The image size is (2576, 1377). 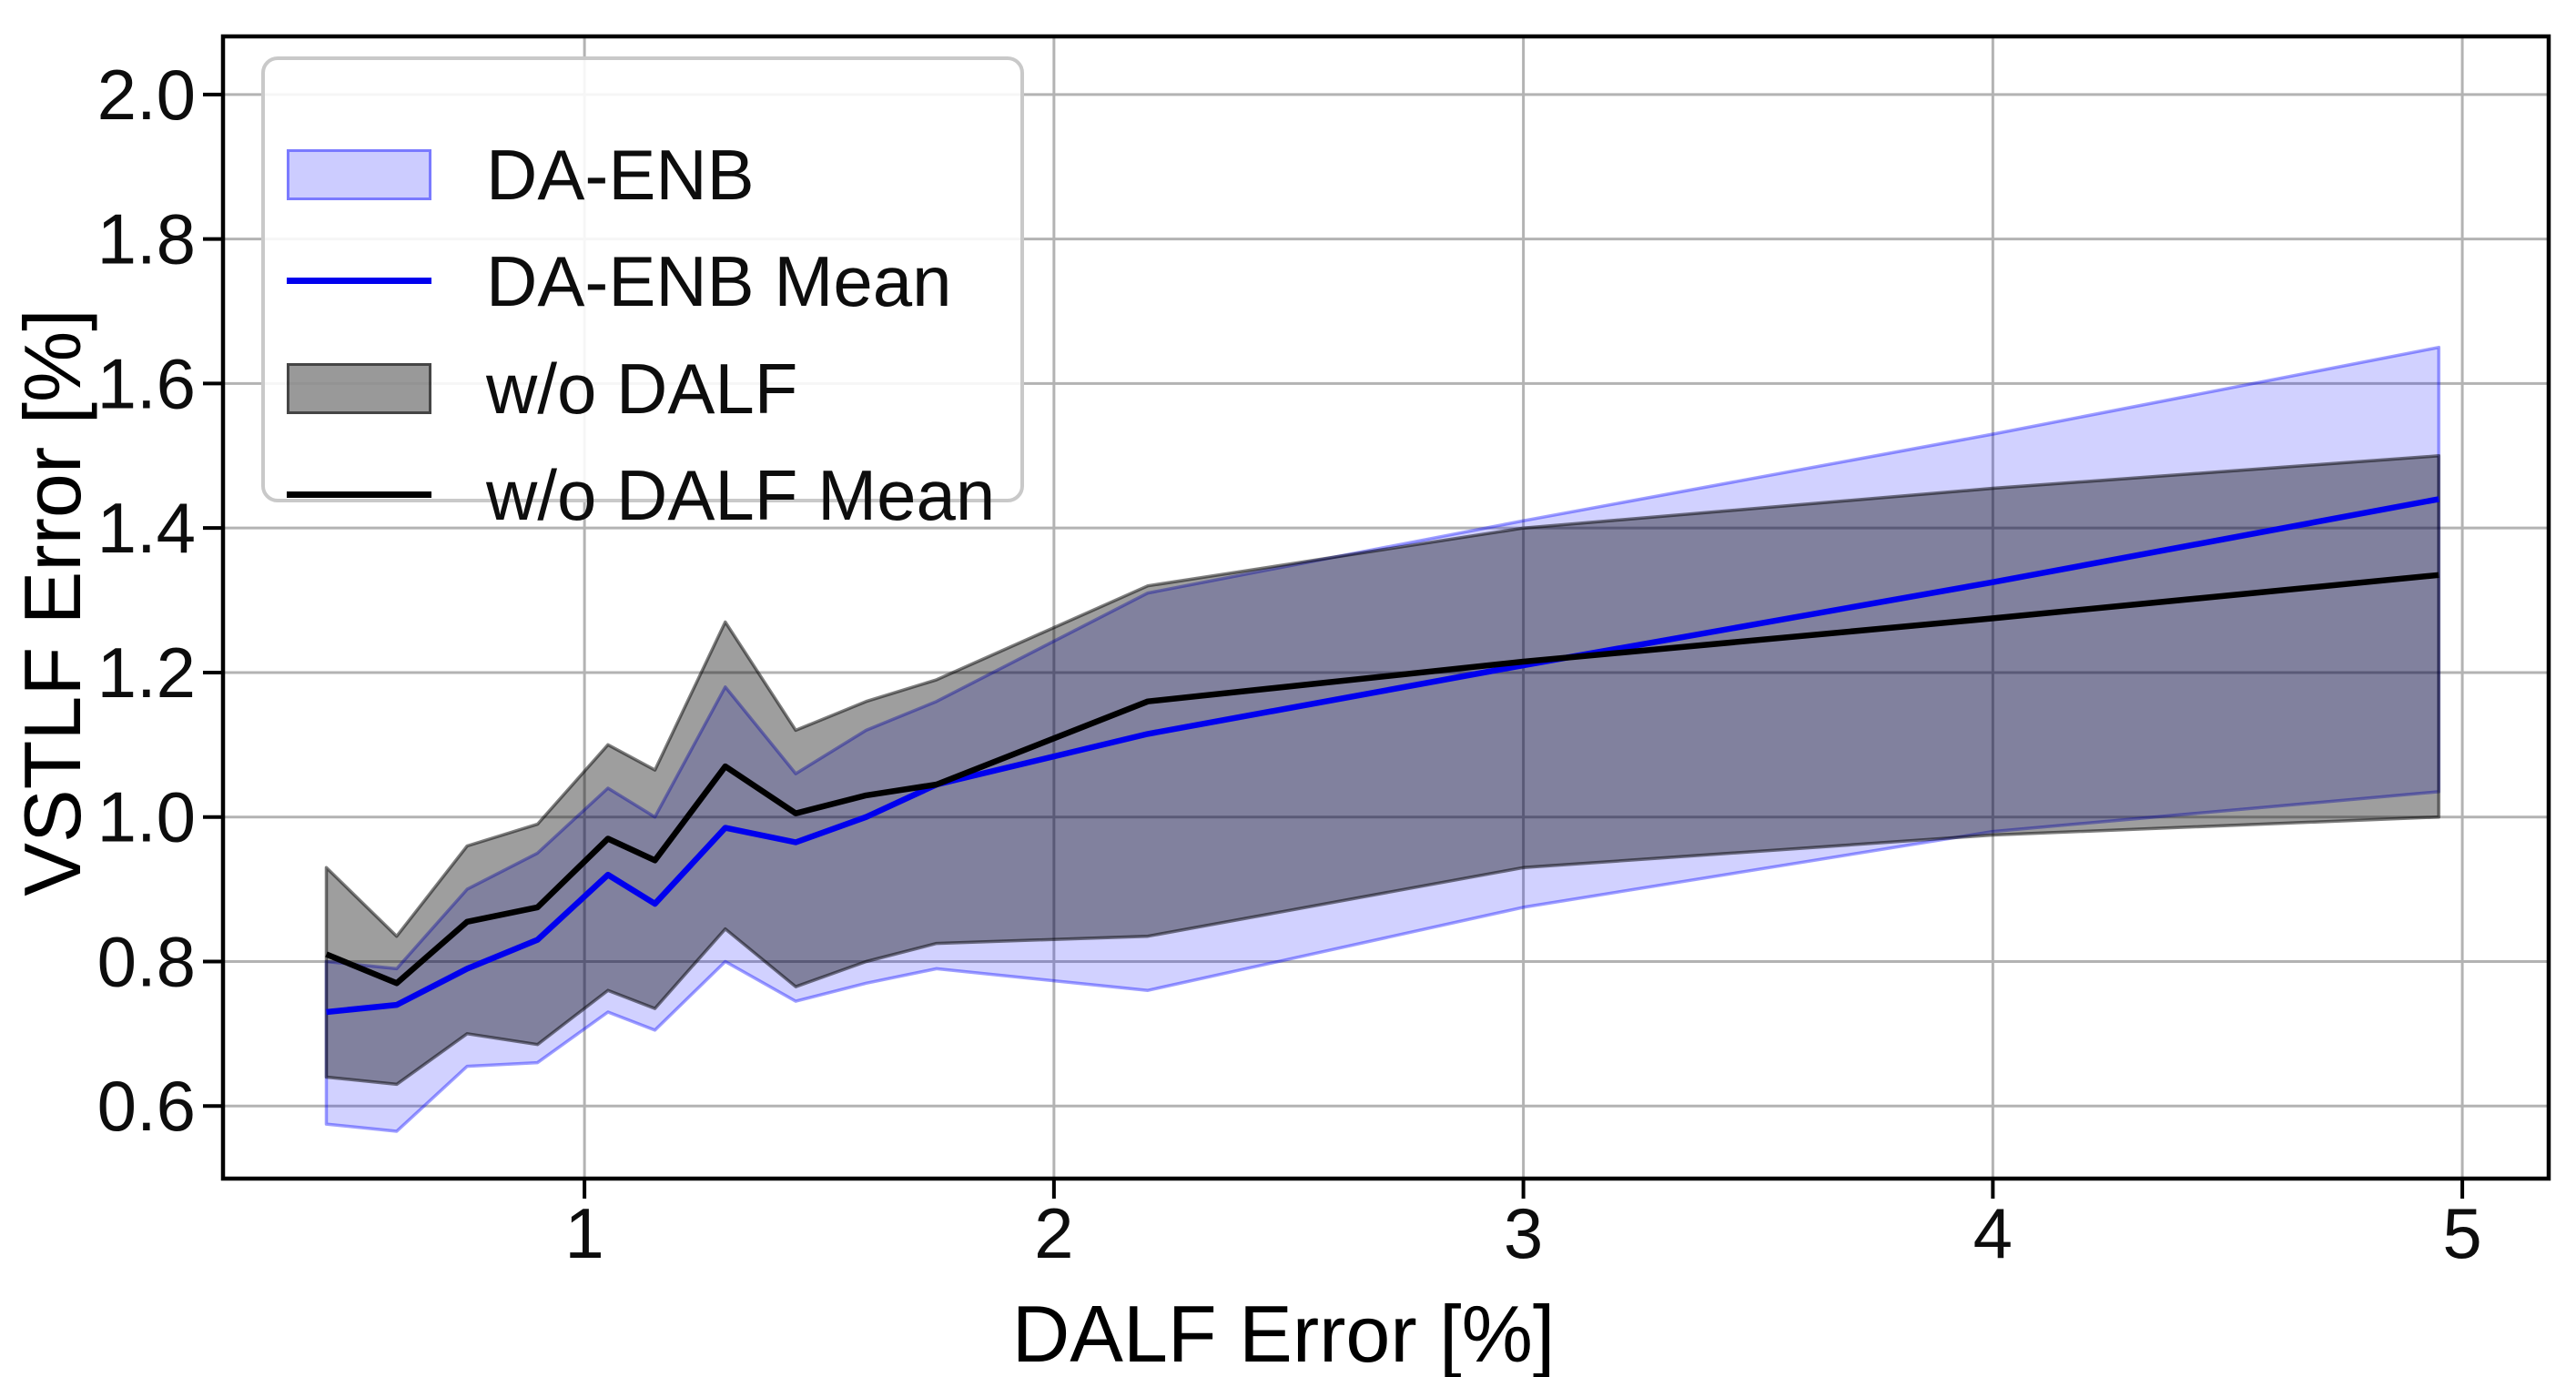 I want to click on x-tick-label: 4, so click(x=1993, y=1233).